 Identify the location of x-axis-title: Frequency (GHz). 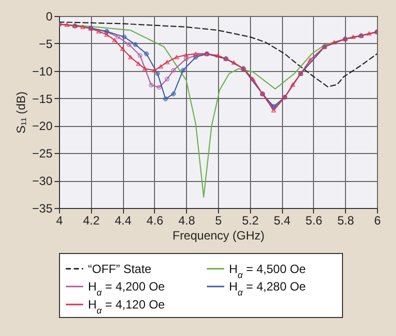
(218, 235).